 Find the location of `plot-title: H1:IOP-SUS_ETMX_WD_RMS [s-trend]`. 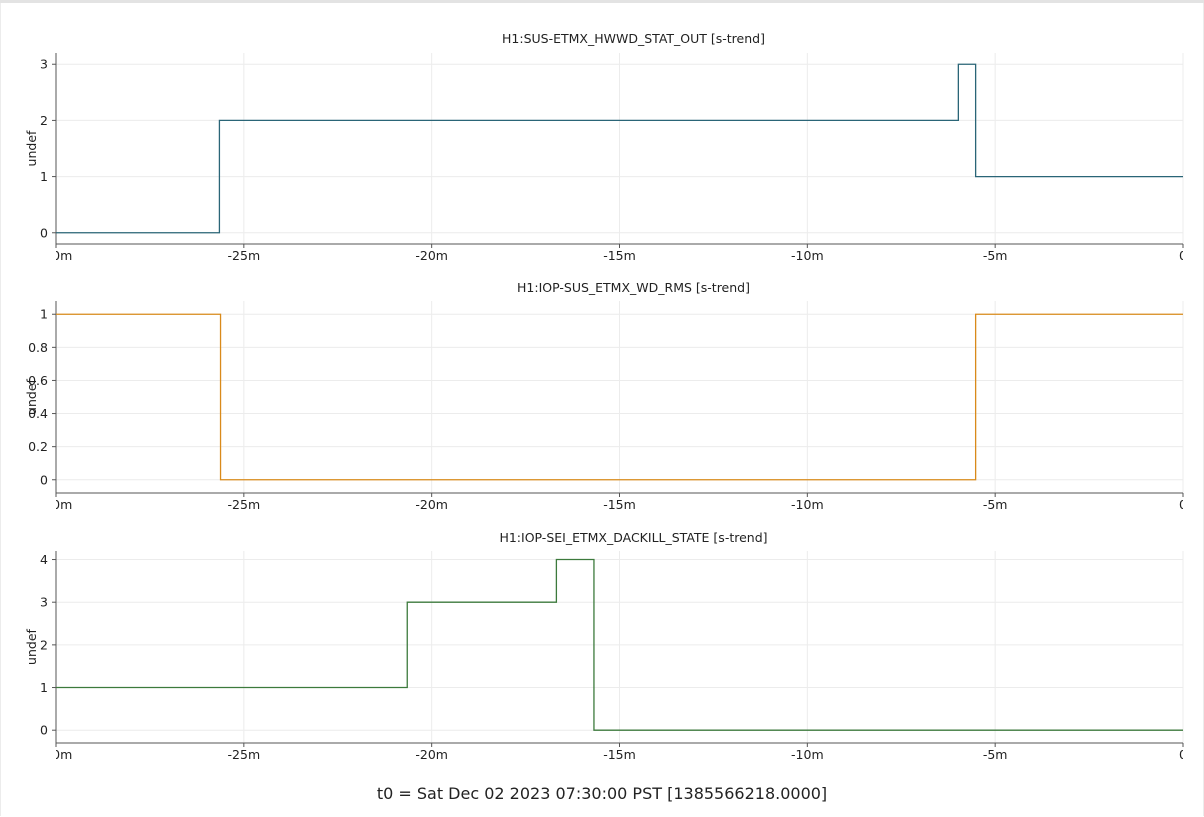

plot-title: H1:IOP-SUS_ETMX_WD_RMS [s-trend] is located at coordinates (633, 287).